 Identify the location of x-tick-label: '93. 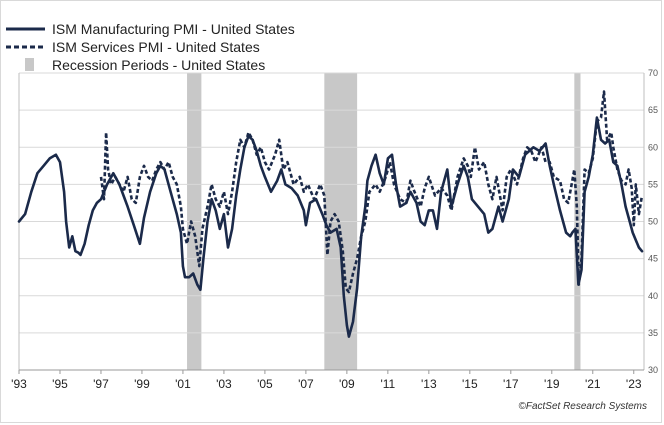
(19, 384).